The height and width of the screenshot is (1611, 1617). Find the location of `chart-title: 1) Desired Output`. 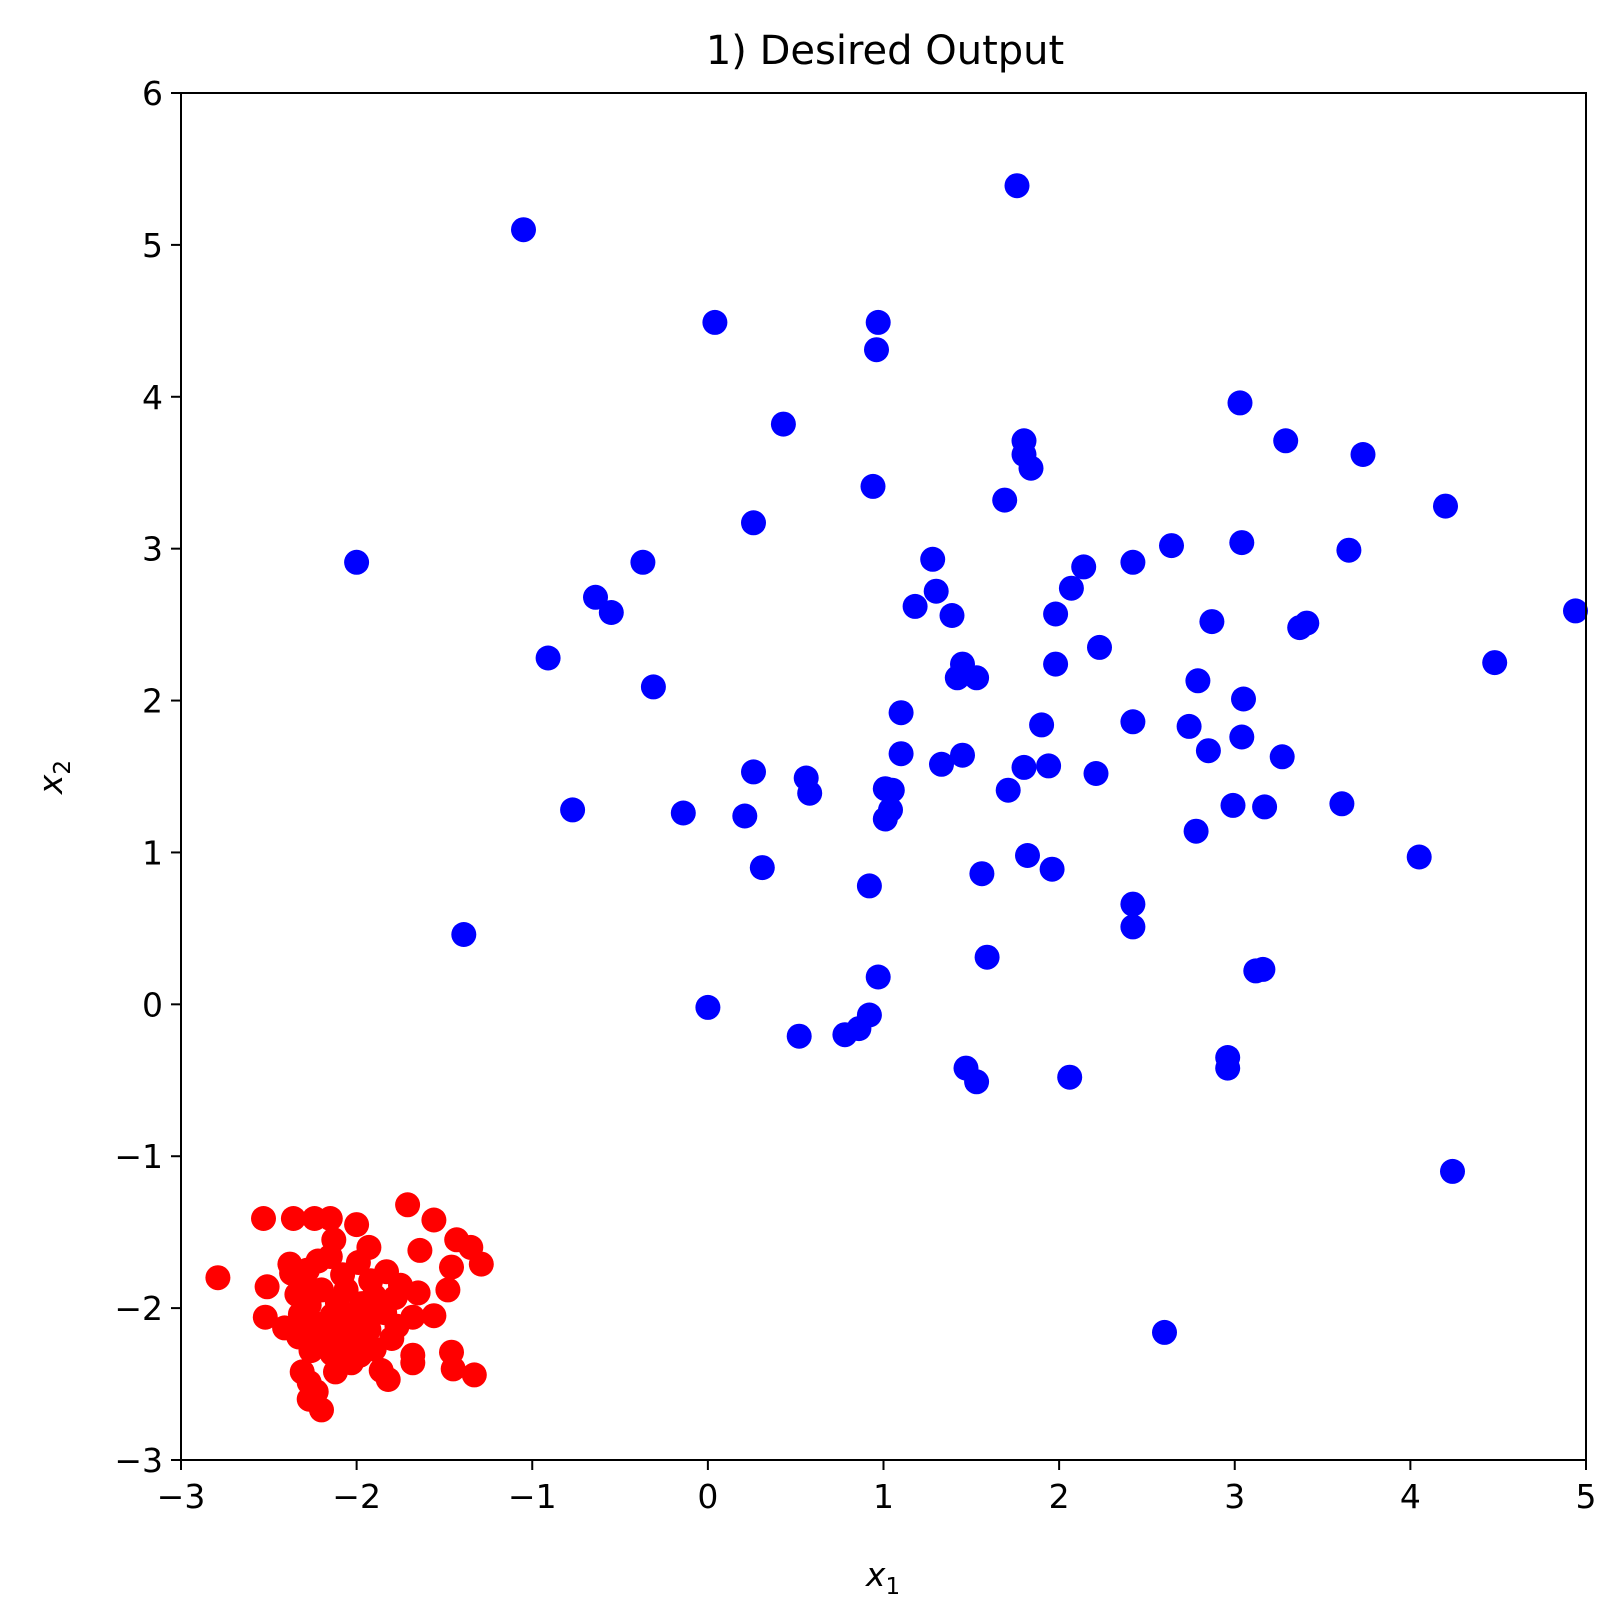

chart-title: 1) Desired Output is located at coordinates (885, 51).